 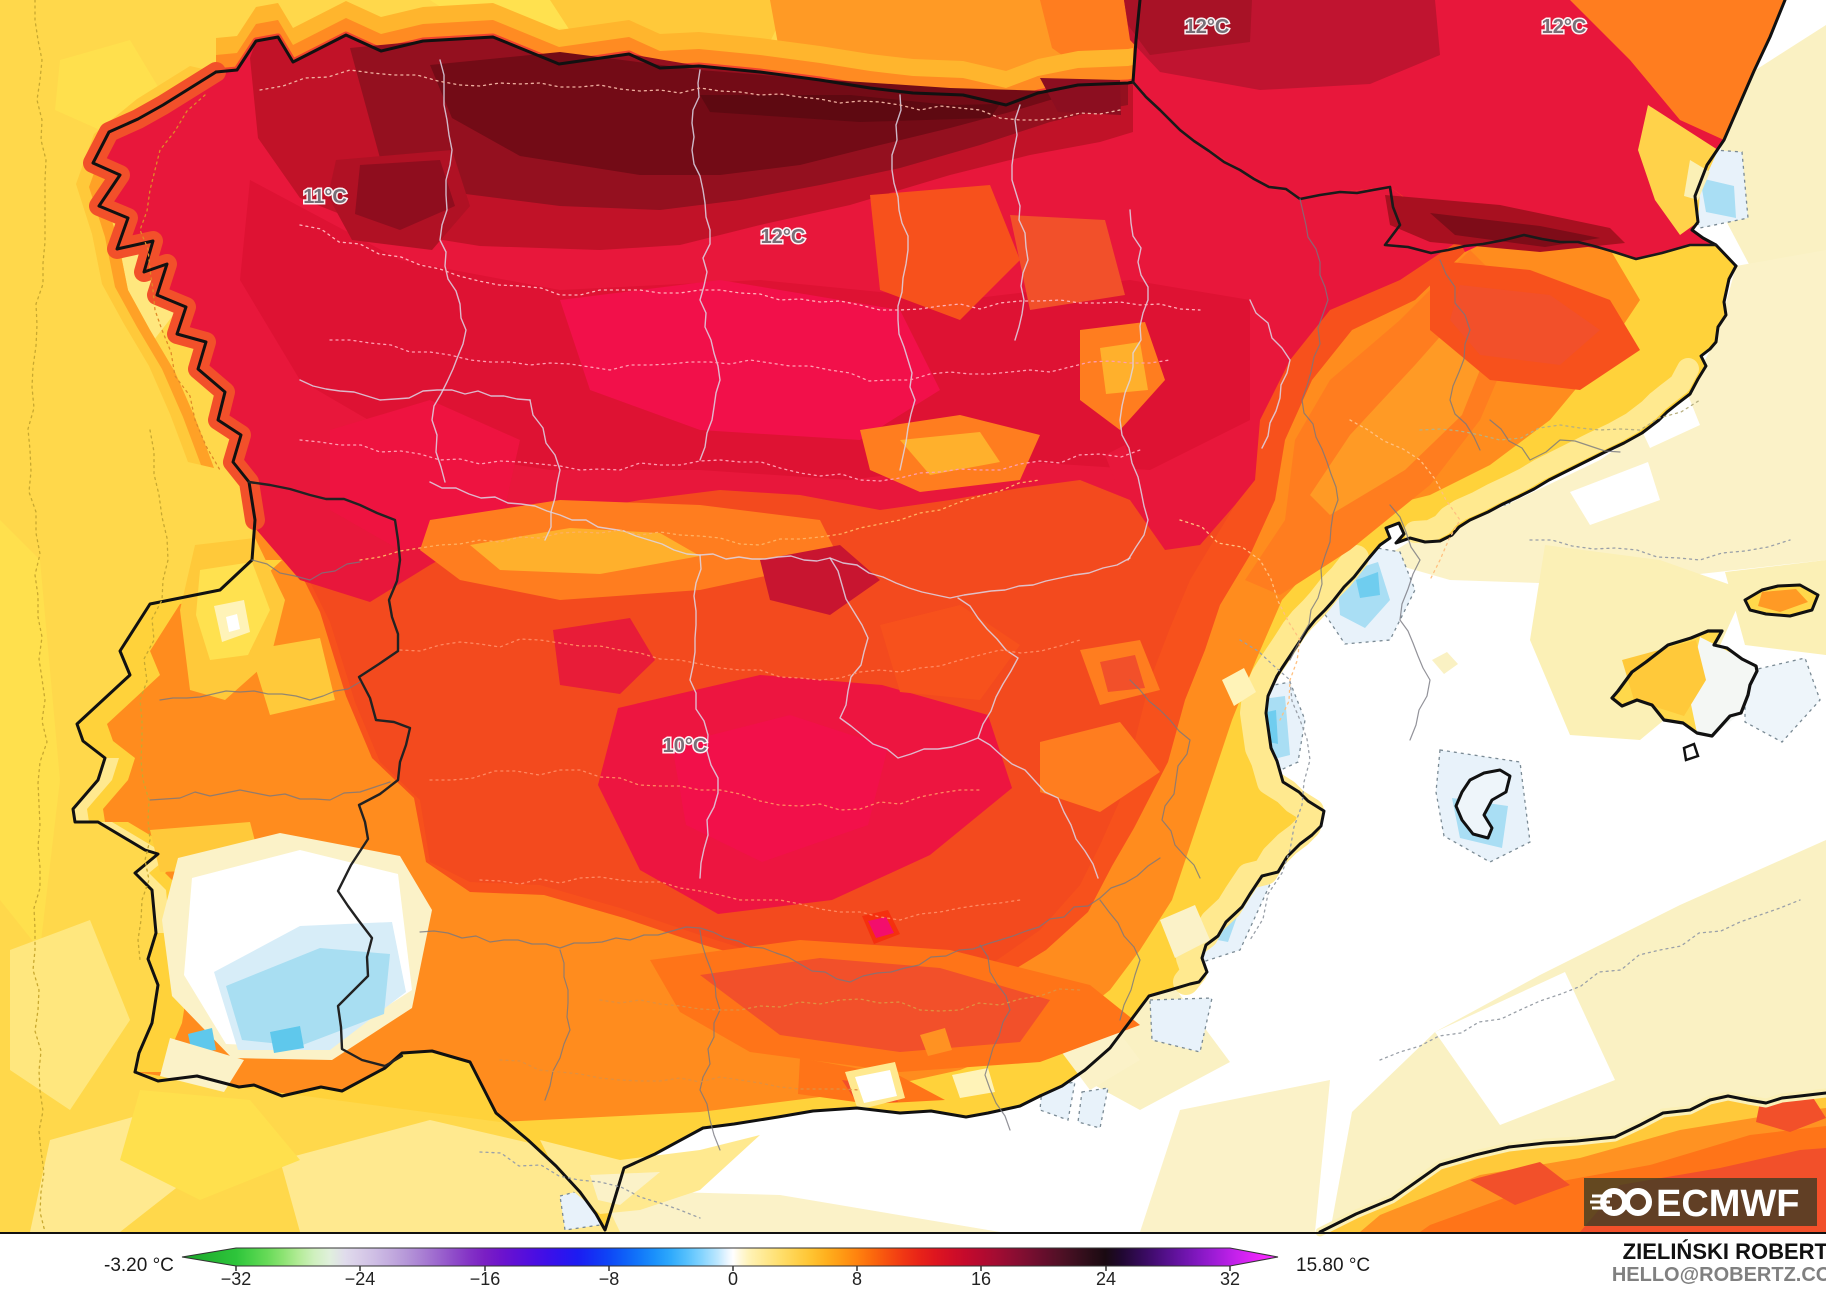 What do you see at coordinates (1106, 1278) in the screenshot?
I see `svg-text: 24` at bounding box center [1106, 1278].